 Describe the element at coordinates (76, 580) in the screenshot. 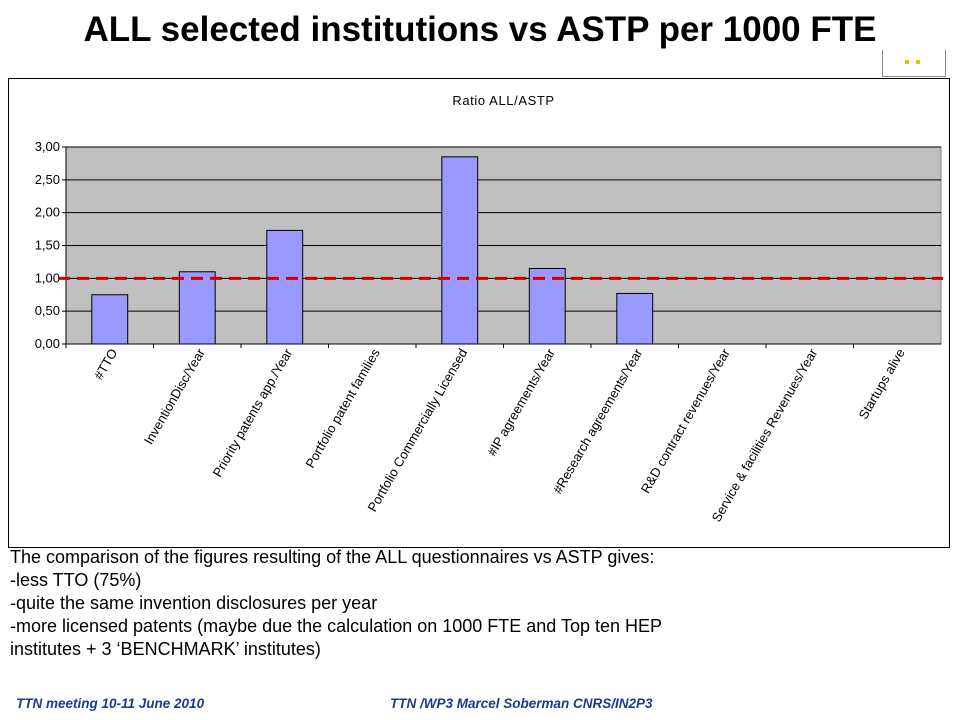

I see `text-line-tto: -less TTO (75%)` at that location.